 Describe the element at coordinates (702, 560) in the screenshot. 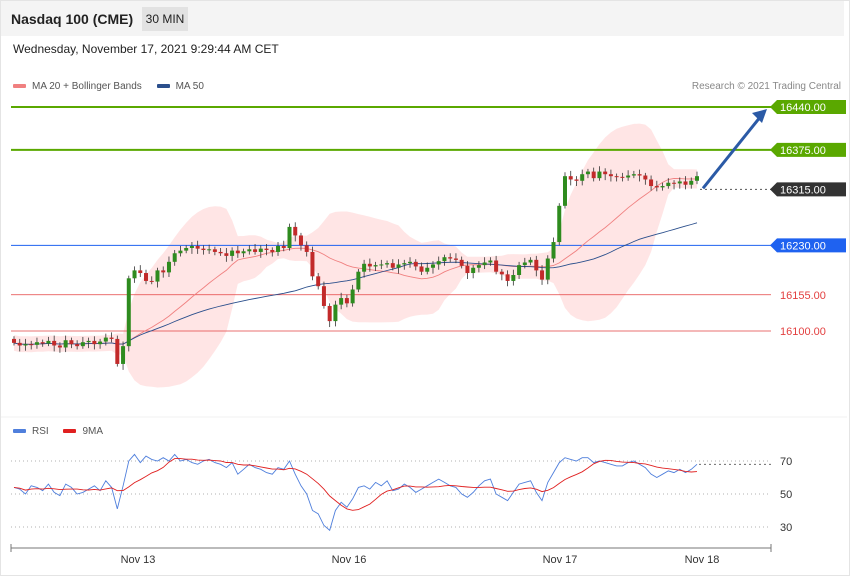

I see `x-tick-label-3: Nov 18` at that location.